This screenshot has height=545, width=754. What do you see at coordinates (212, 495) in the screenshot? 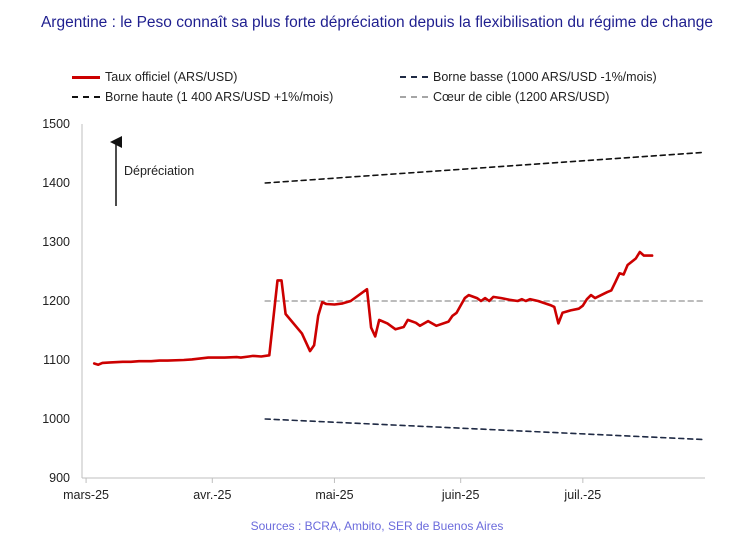
I see `x-tick-label: avr.-25` at bounding box center [212, 495].